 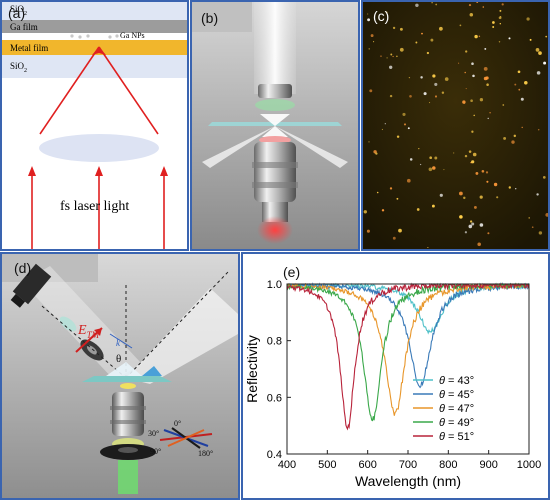 What do you see at coordinates (128, 477) in the screenshot?
I see `green-output-beam` at bounding box center [128, 477].